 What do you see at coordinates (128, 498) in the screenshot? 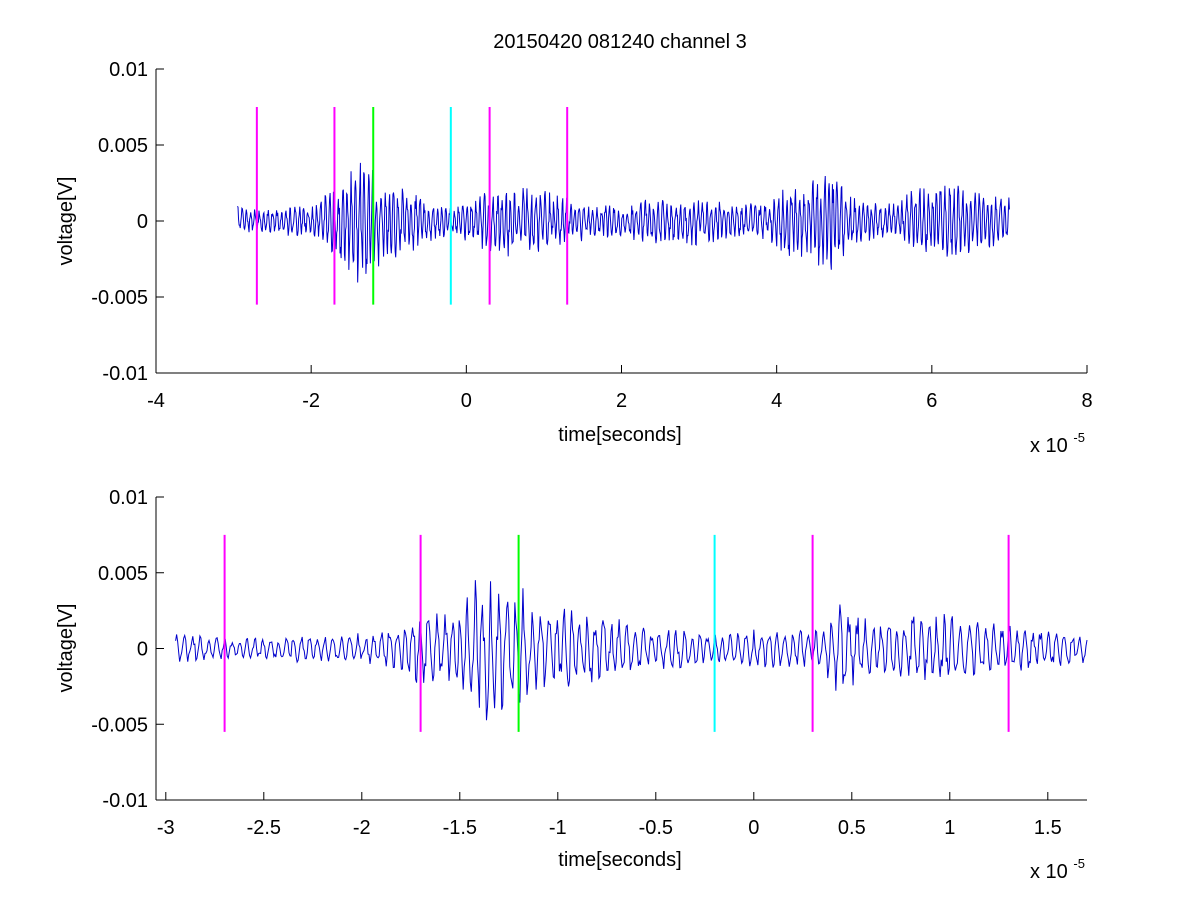
I see `bottom-ytick-label: 0.01` at bounding box center [128, 498].